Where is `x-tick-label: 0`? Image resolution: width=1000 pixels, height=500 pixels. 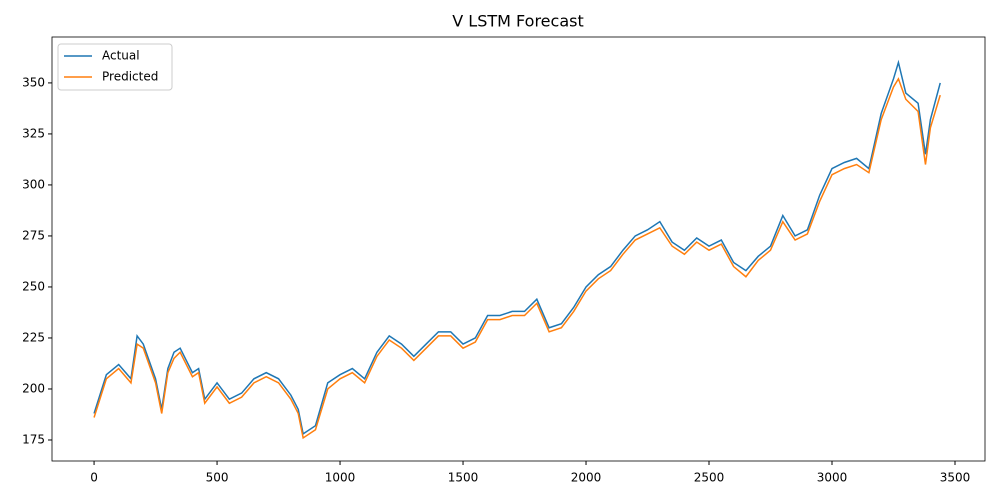 x-tick-label: 0 is located at coordinates (94, 478).